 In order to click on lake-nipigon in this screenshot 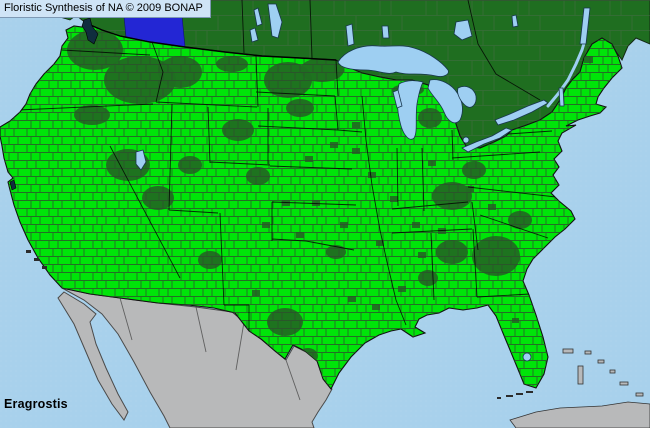, I will do `click(385, 32)`.